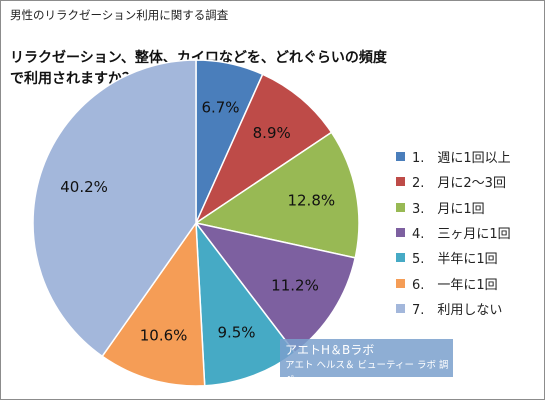 The width and height of the screenshot is (545, 401). I want to click on data-label-3: 12.8%, so click(311, 201).